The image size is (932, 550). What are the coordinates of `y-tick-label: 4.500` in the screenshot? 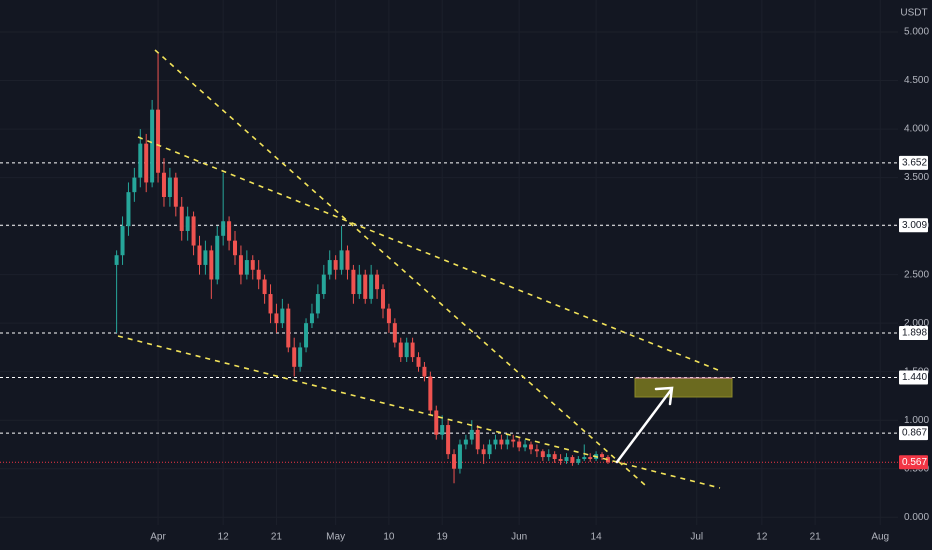 It's located at (916, 80).